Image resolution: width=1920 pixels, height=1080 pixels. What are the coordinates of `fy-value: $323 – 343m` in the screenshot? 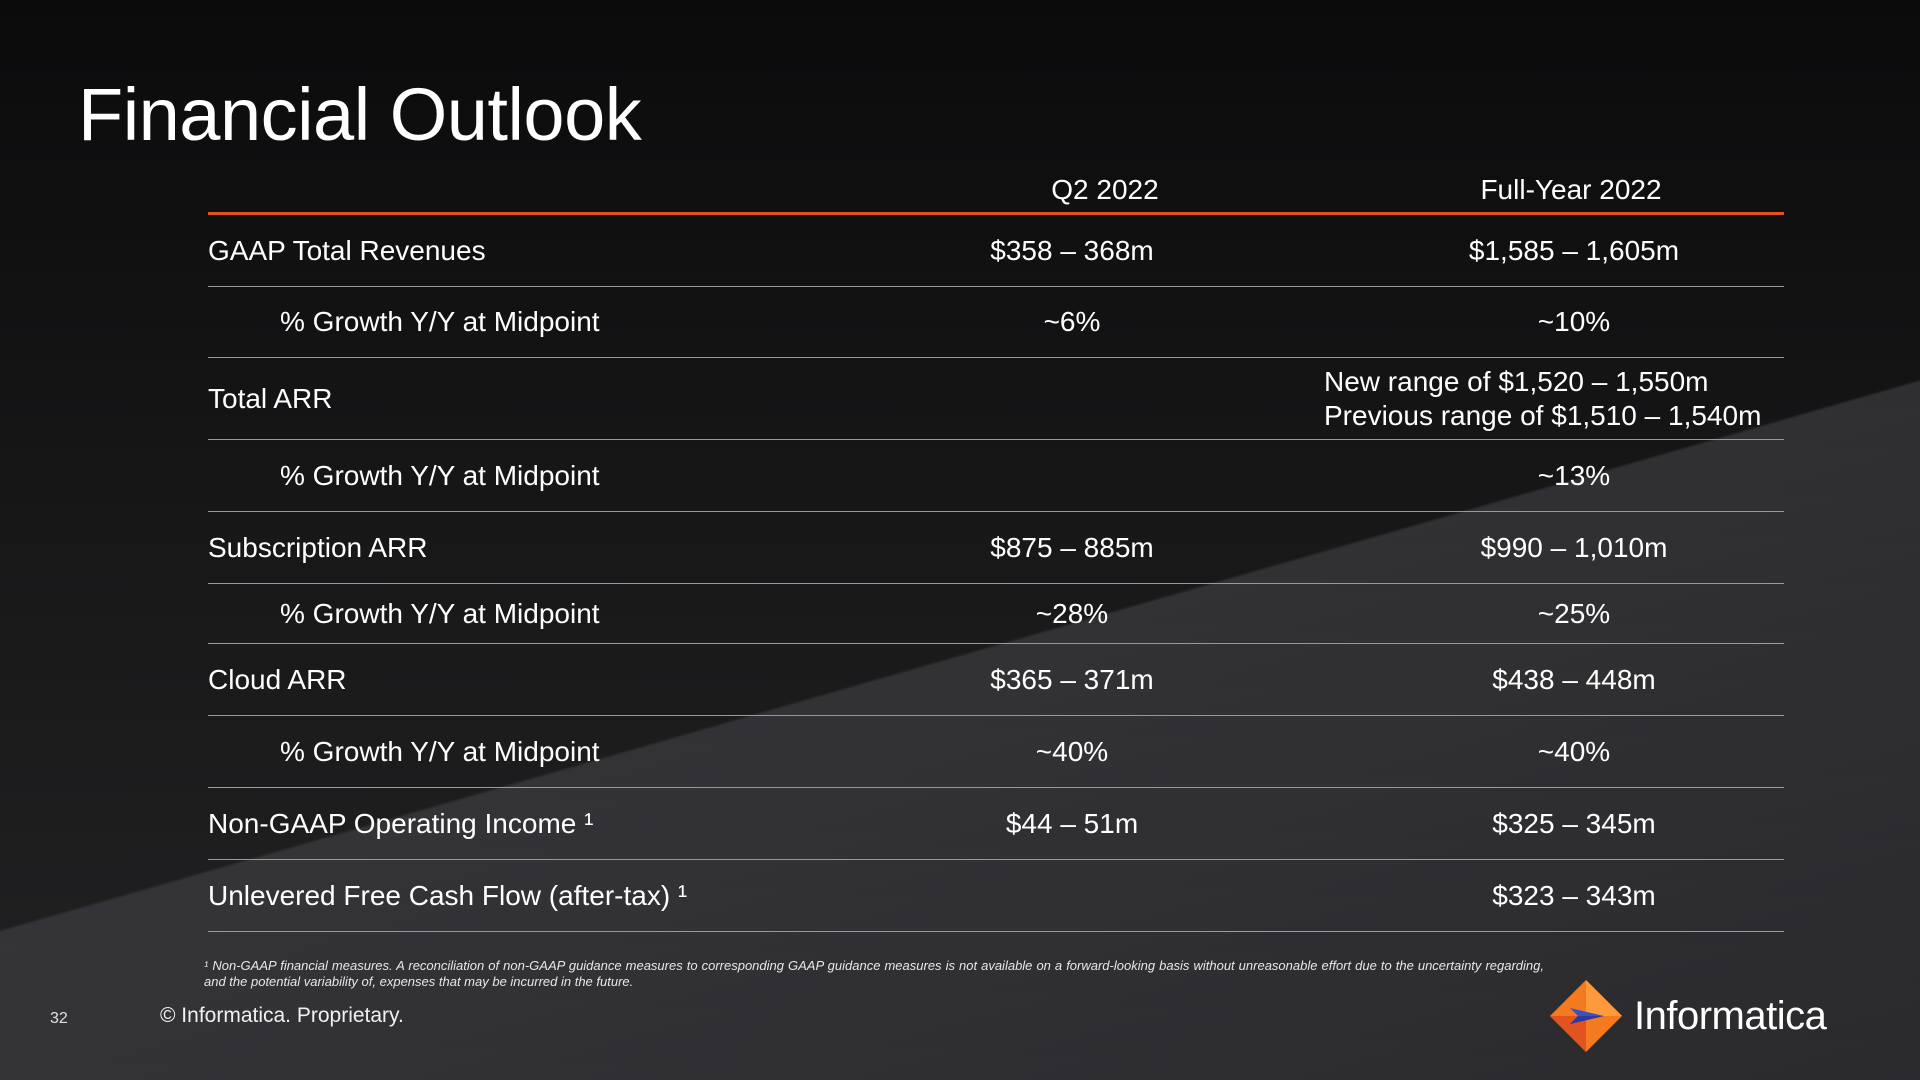 It's located at (1574, 895).